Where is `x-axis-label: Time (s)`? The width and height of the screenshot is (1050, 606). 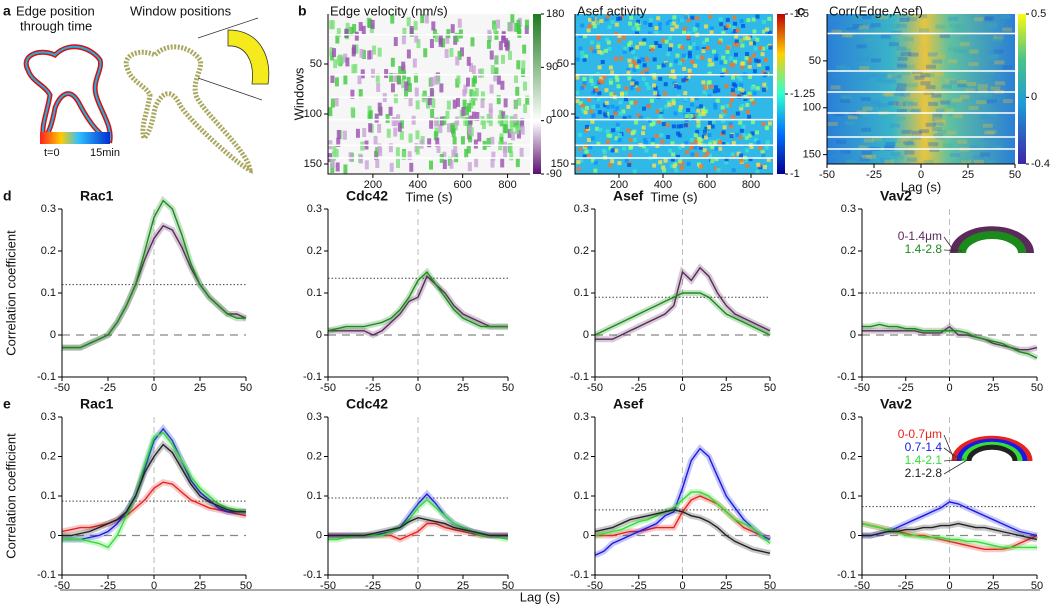
x-axis-label: Time (s) is located at coordinates (428, 196).